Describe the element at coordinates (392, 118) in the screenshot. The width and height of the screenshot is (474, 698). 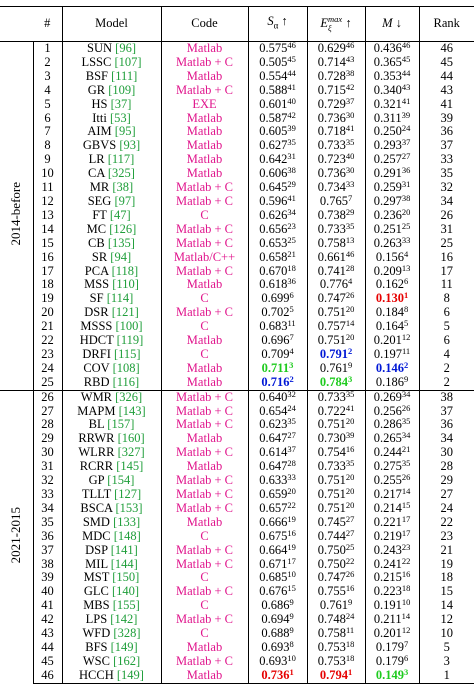
I see `metric-value: 0.31139` at that location.